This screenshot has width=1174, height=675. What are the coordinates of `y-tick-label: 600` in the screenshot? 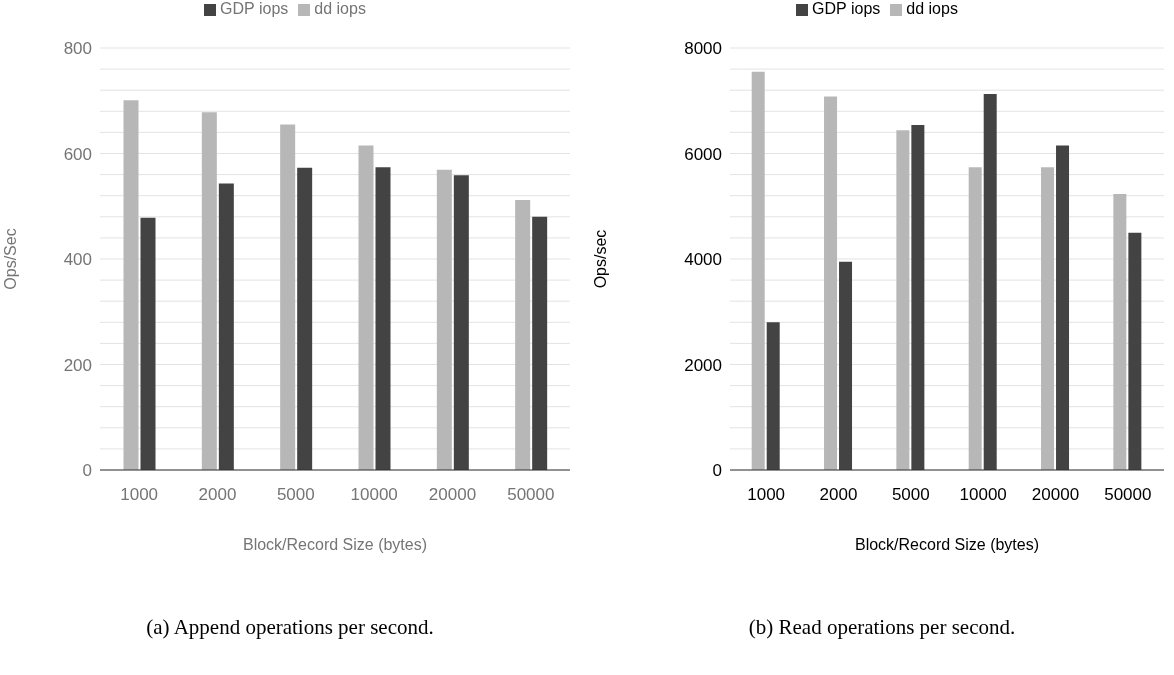 It's located at (77, 154).